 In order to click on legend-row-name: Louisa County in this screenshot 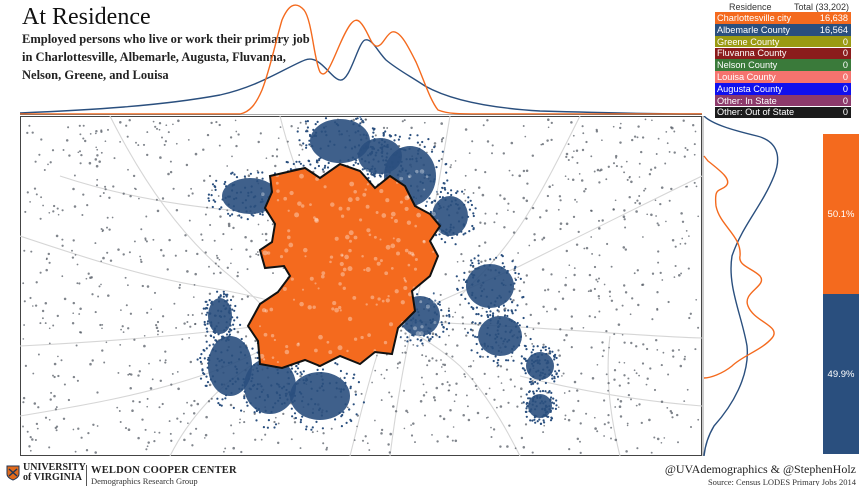, I will do `click(746, 77)`.